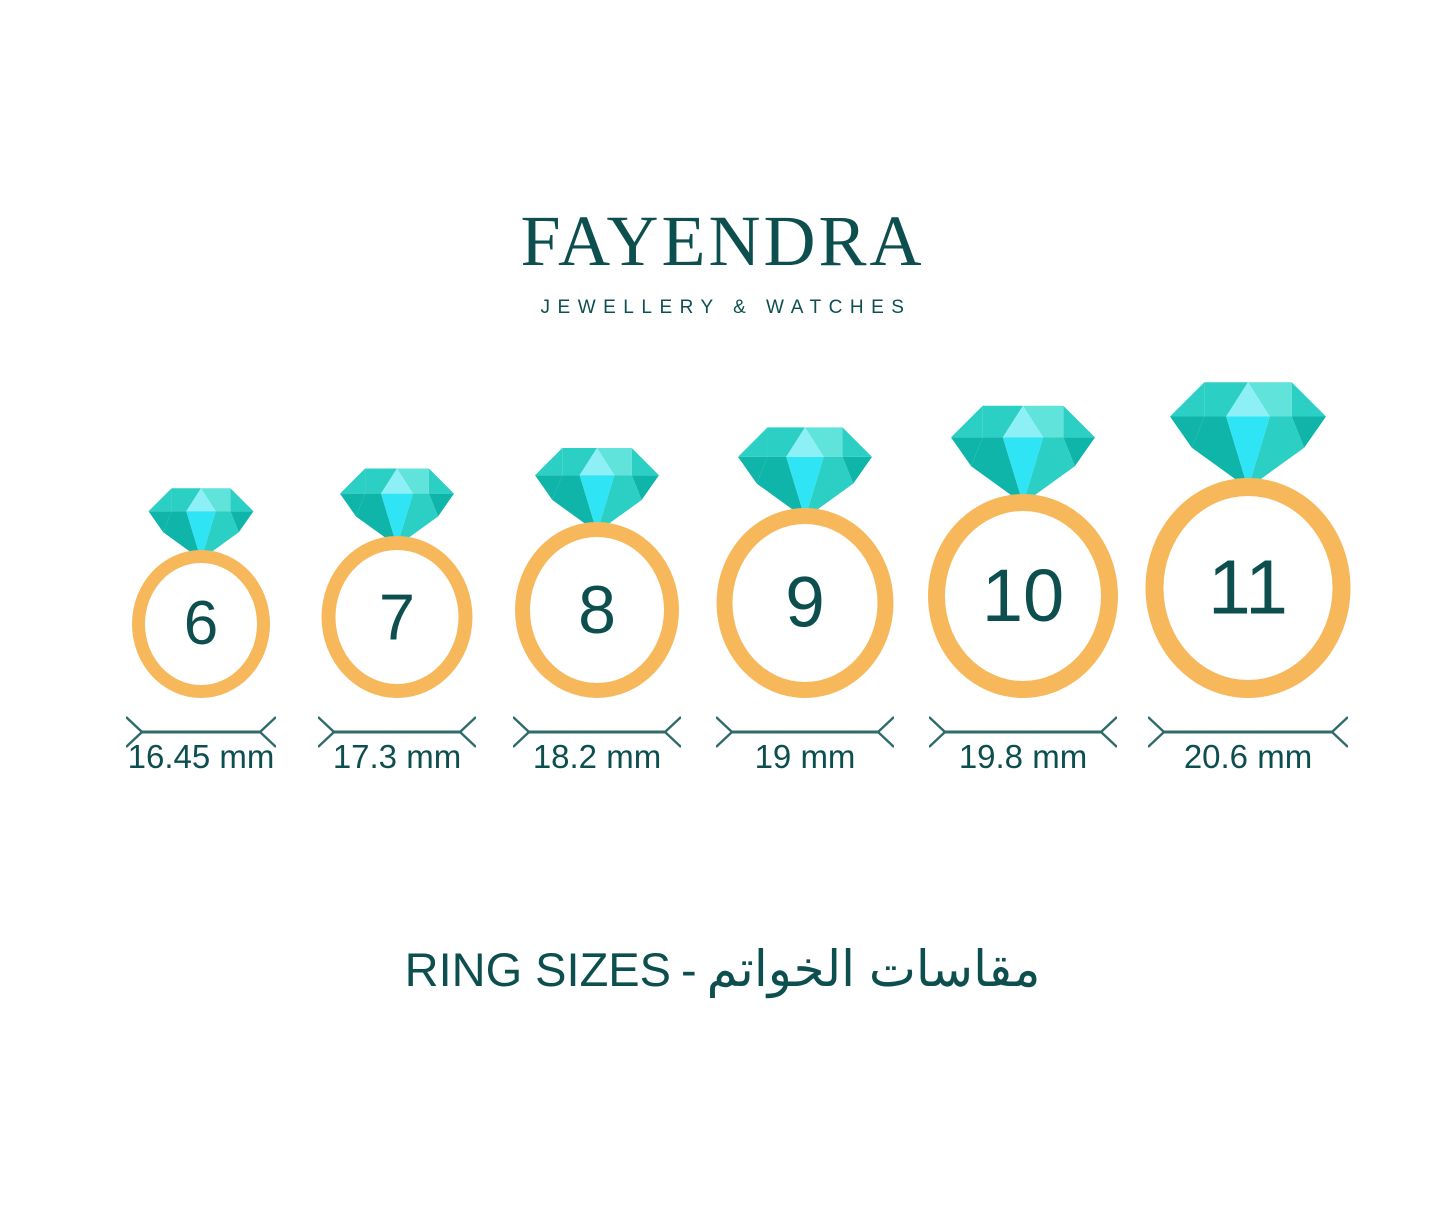 The width and height of the screenshot is (1445, 1205). I want to click on ring-band: 11, so click(1248, 588).